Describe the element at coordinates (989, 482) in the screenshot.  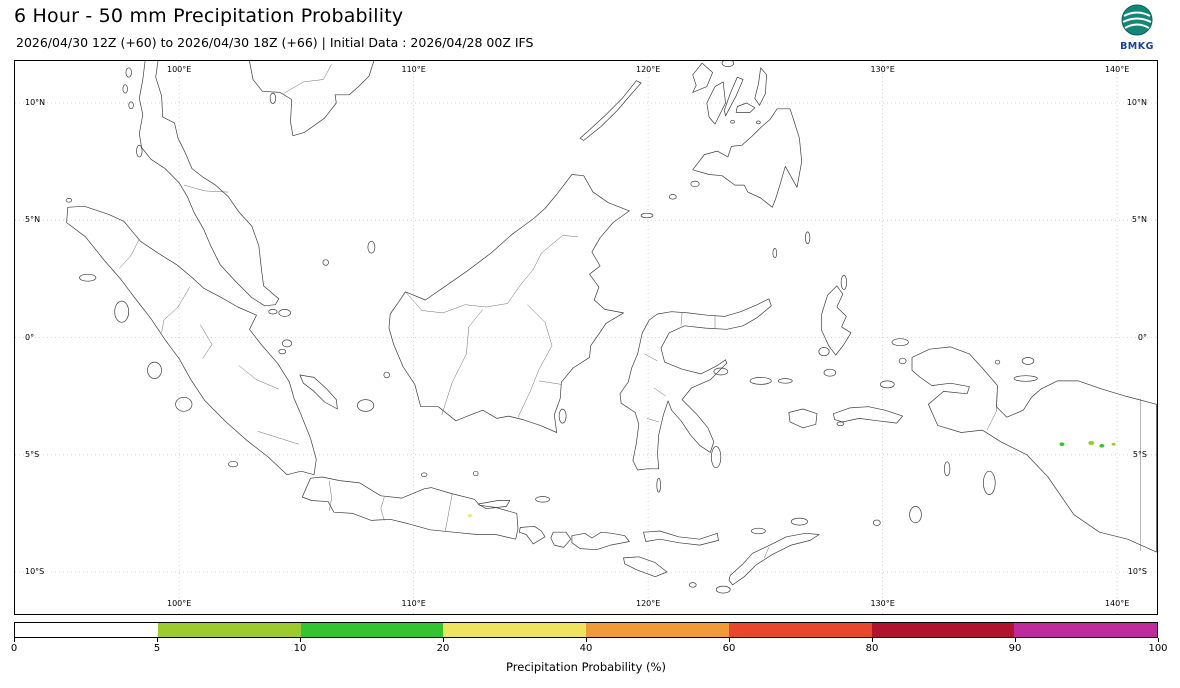
I see `island-aru` at that location.